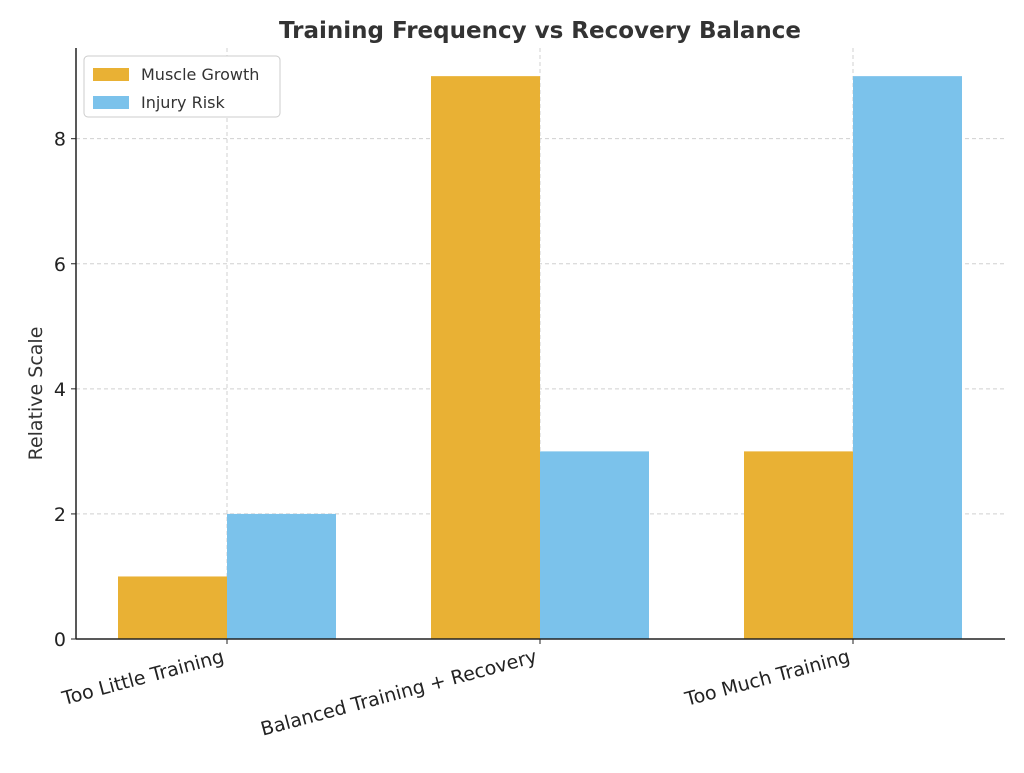 The height and width of the screenshot is (773, 1024). Describe the element at coordinates (142, 678) in the screenshot. I see `x-category-label: Too Little Training` at that location.